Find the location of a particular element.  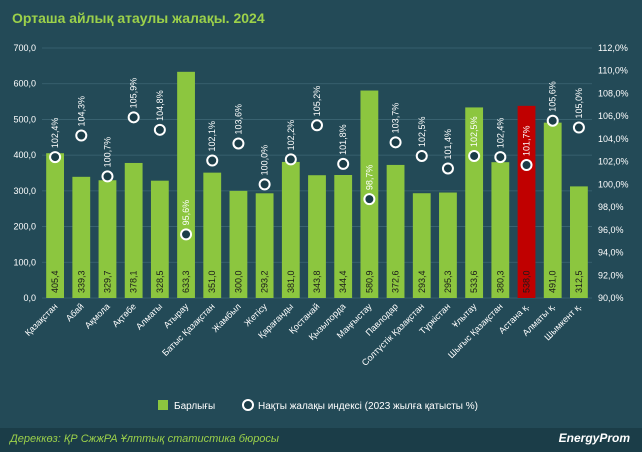

y-right-tick-label: 112,0% is located at coordinates (613, 48).